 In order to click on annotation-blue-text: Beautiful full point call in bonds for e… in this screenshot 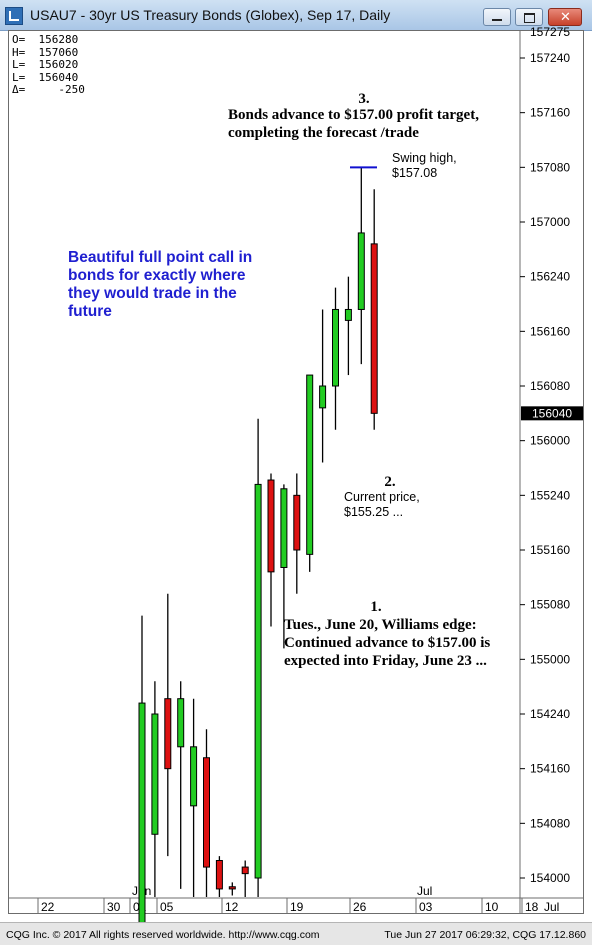, I will do `click(160, 284)`.